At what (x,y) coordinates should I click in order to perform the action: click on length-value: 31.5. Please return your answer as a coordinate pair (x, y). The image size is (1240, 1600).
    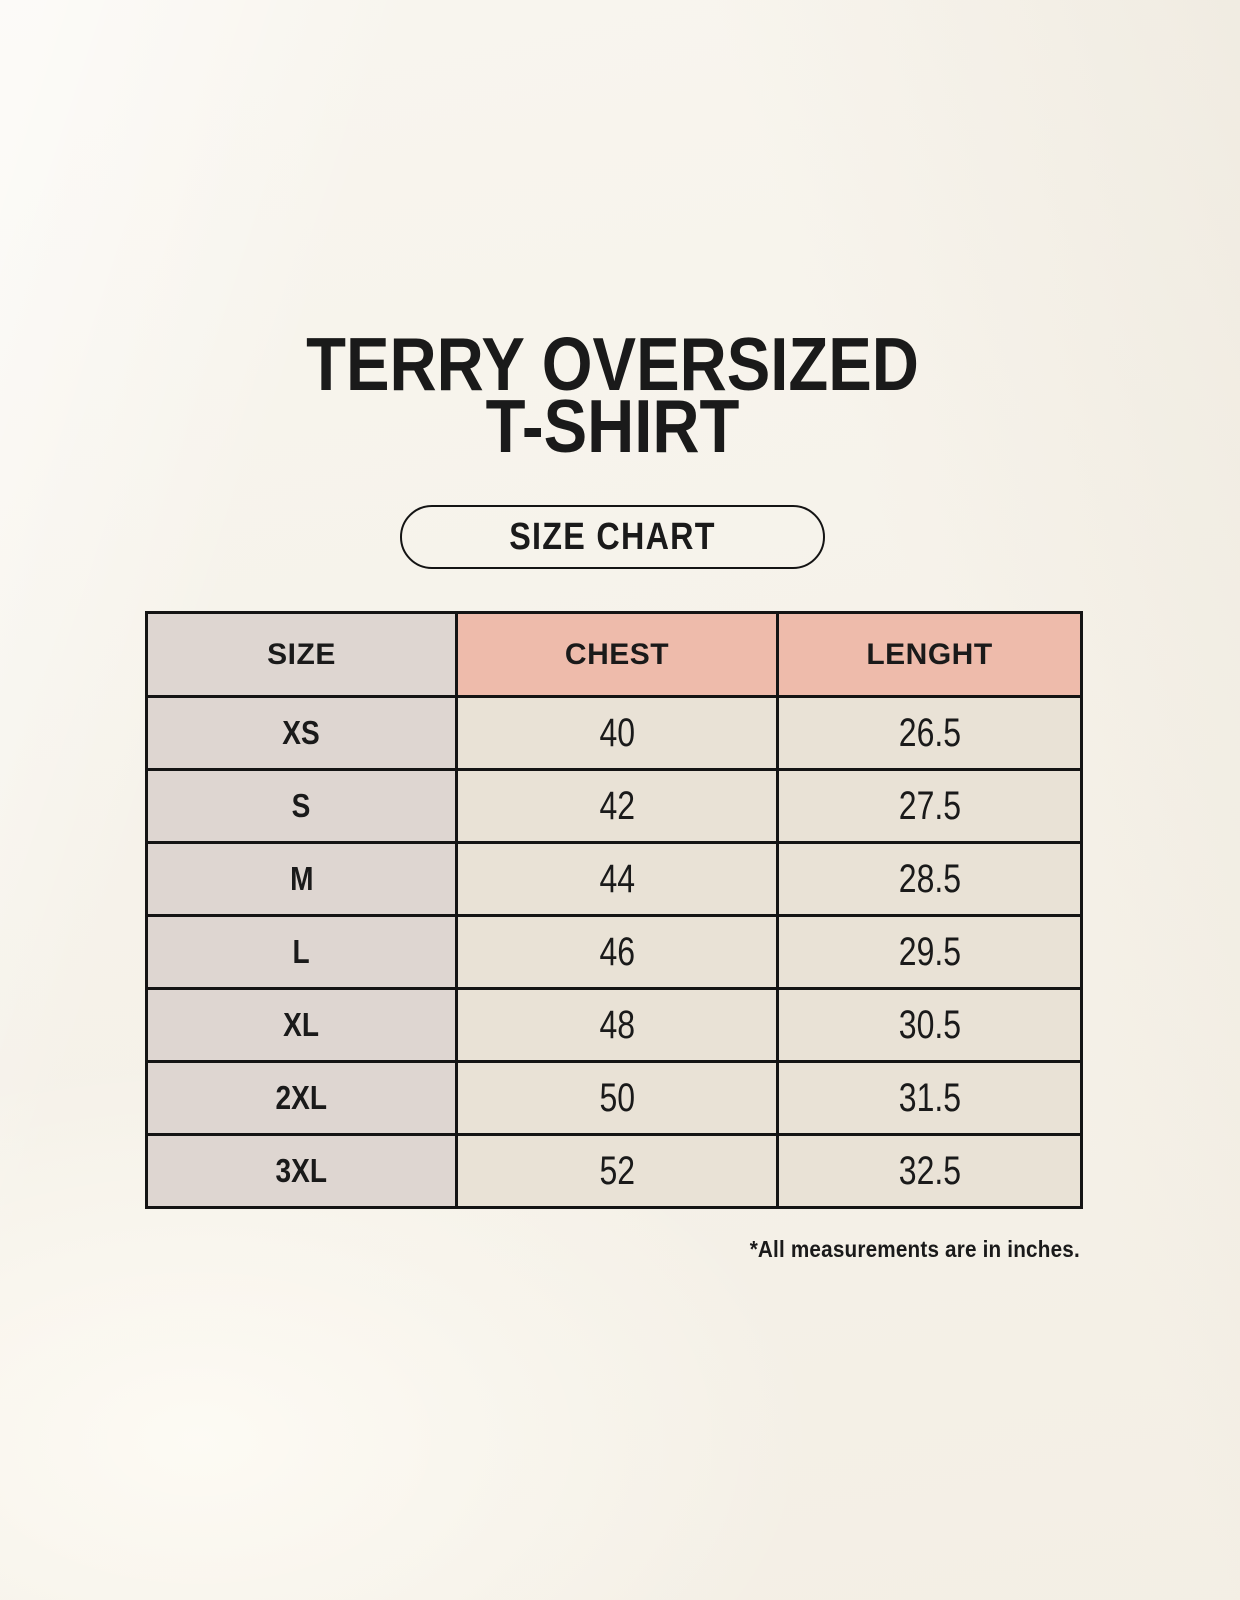
    Looking at the image, I should click on (929, 1097).